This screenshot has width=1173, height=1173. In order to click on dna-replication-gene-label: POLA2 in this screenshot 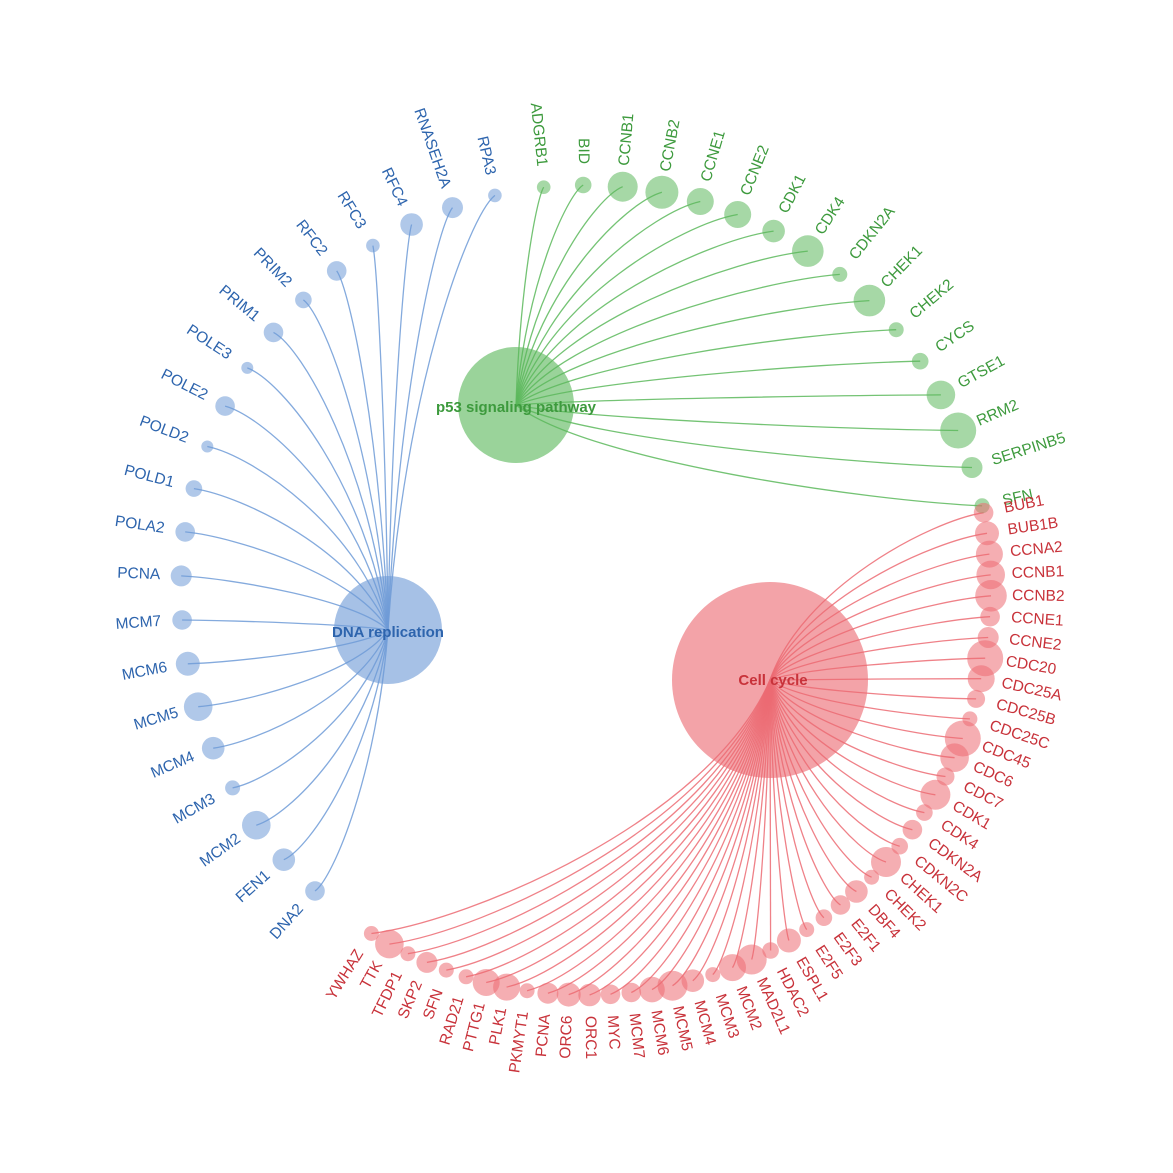, I will do `click(140, 525)`.